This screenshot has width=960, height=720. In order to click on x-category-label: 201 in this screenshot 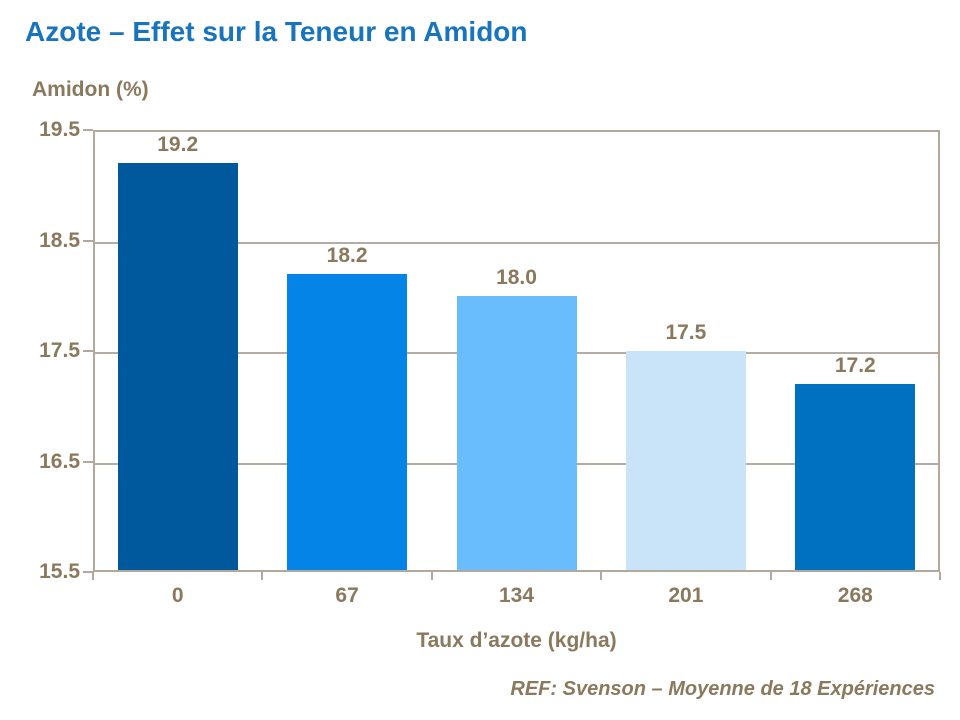, I will do `click(686, 595)`.